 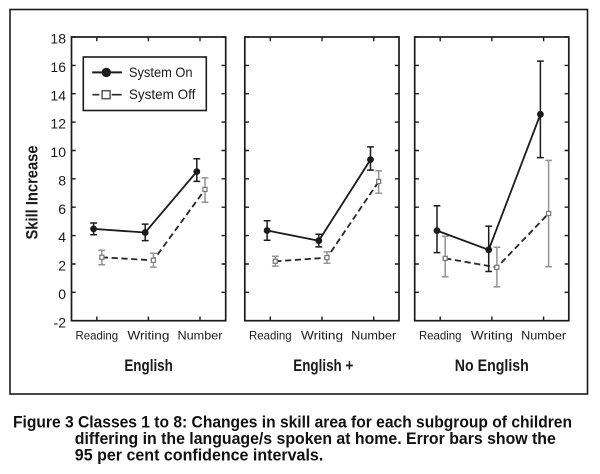 What do you see at coordinates (58, 95) in the screenshot?
I see `svg-text: 14` at bounding box center [58, 95].